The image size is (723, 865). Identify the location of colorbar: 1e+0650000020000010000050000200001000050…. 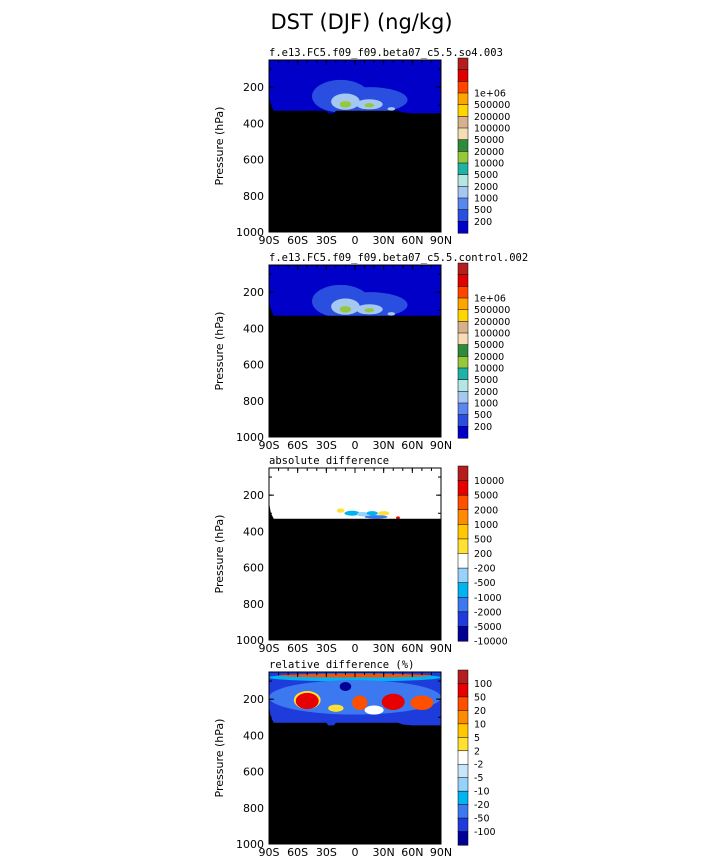
(483, 145).